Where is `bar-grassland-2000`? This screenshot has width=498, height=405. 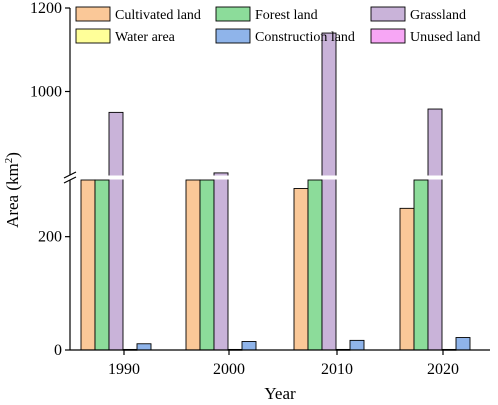
bar-grassland-2000 is located at coordinates (221, 261).